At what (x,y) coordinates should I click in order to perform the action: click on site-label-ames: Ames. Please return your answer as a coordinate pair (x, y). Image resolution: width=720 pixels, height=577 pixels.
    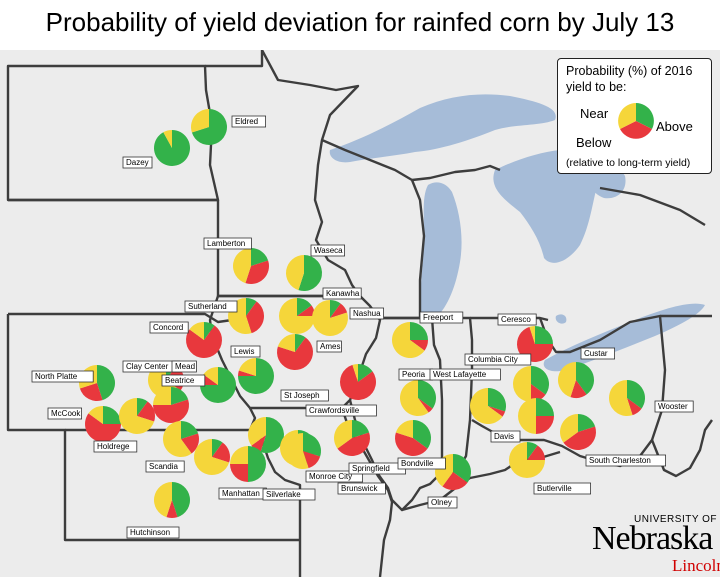
    Looking at the image, I should click on (329, 346).